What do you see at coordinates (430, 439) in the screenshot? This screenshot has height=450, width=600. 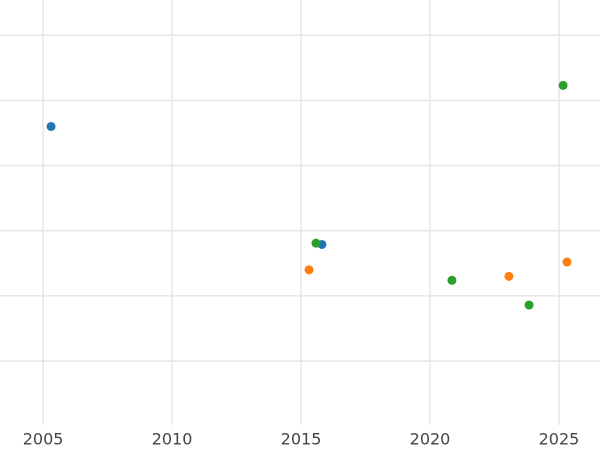 I see `x-tick-label: 2020` at bounding box center [430, 439].